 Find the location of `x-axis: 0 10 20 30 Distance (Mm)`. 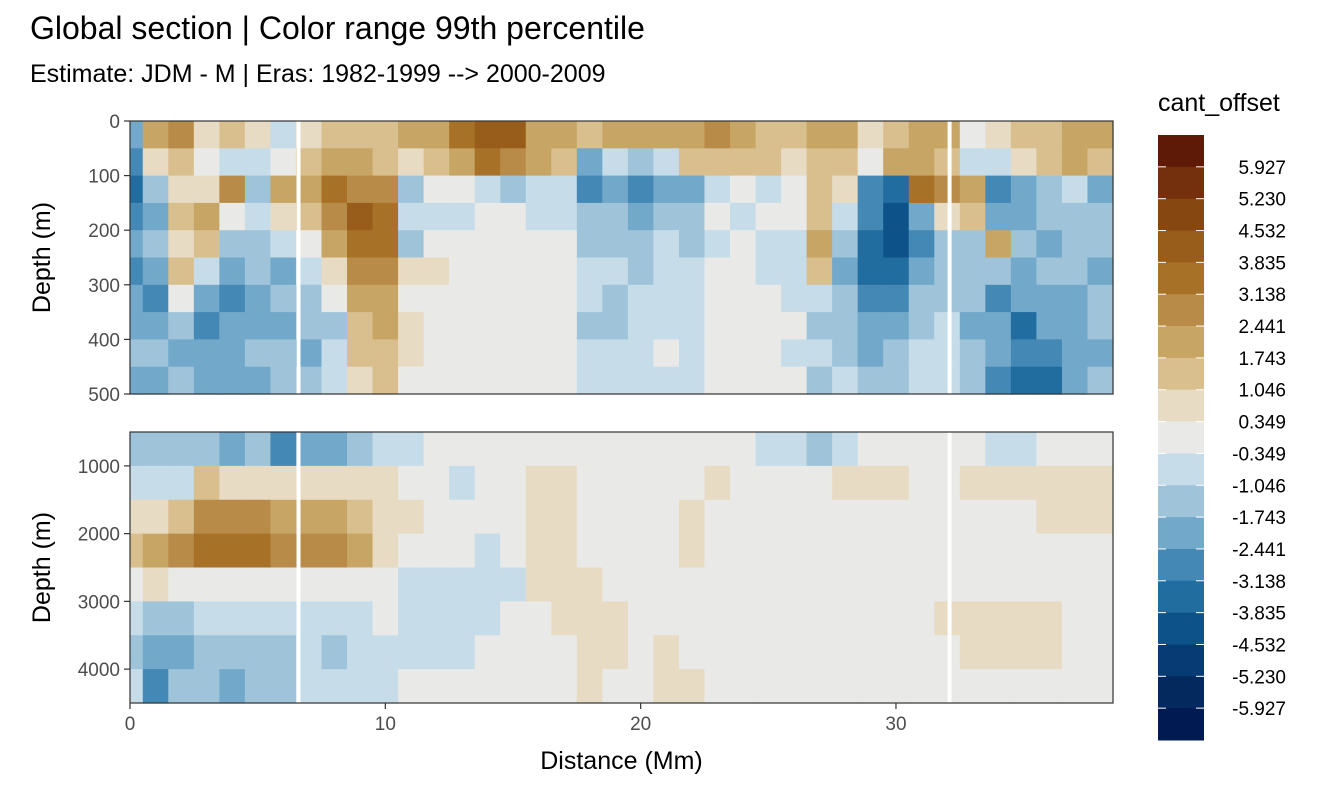

x-axis: 0 10 20 30 Distance (Mm) is located at coordinates (516, 739).